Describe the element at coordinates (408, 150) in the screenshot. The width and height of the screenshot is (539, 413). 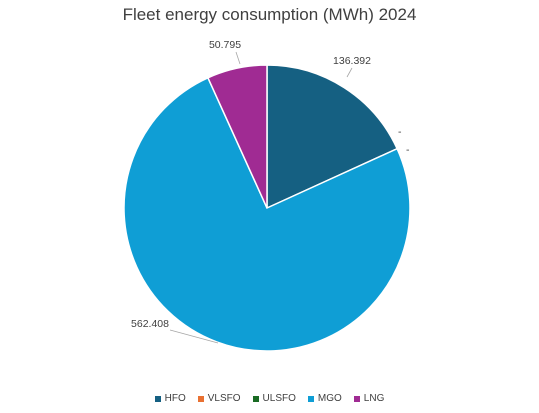
I see `data-label-ulsfo: -` at that location.